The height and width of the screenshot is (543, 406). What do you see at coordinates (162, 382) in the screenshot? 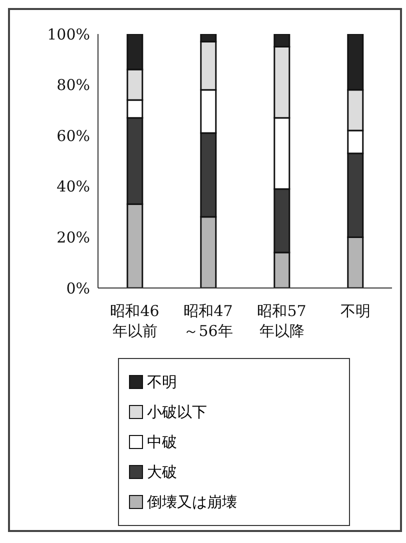
I see `legend-label: 不明` at bounding box center [162, 382].